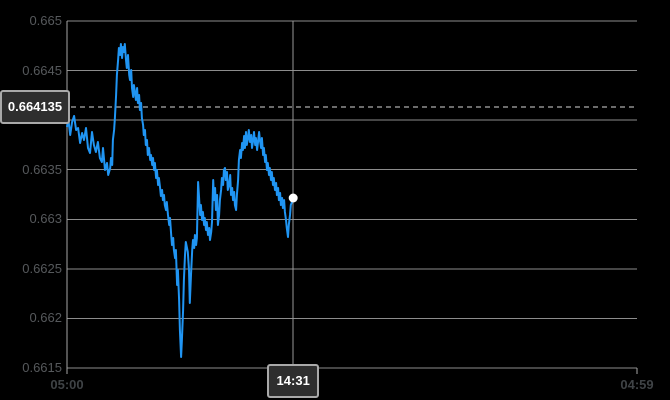 The width and height of the screenshot is (670, 400). Describe the element at coordinates (35, 106) in the screenshot. I see `strike-price-tag: 0.664135` at that location.